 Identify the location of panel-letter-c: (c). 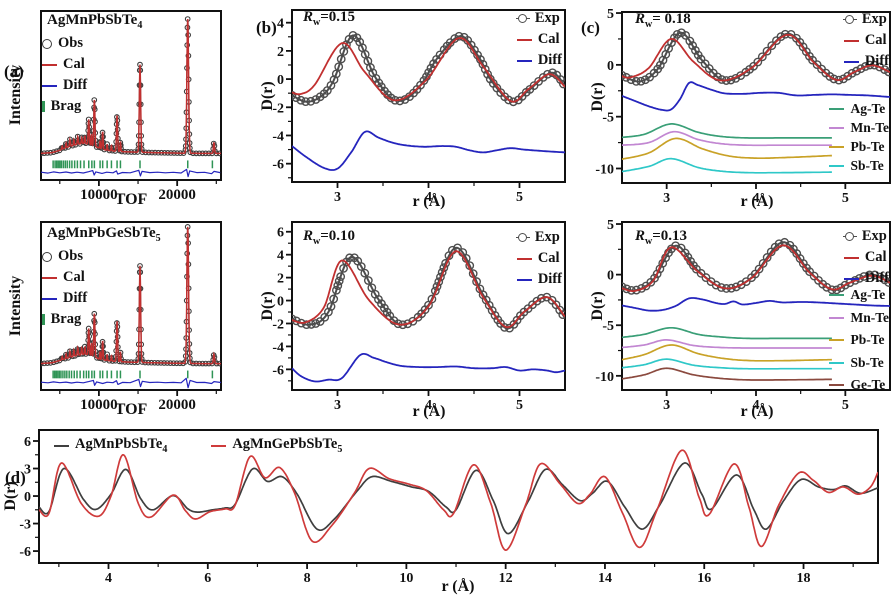
(590, 27).